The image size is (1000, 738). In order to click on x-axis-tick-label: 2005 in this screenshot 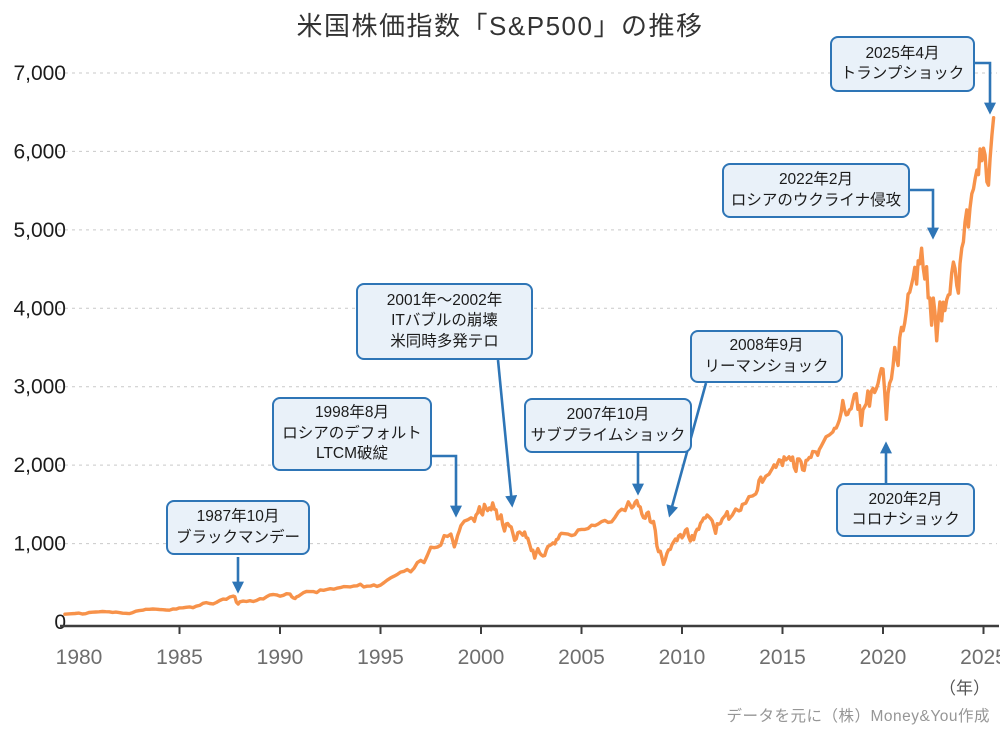, I will do `click(581, 657)`.